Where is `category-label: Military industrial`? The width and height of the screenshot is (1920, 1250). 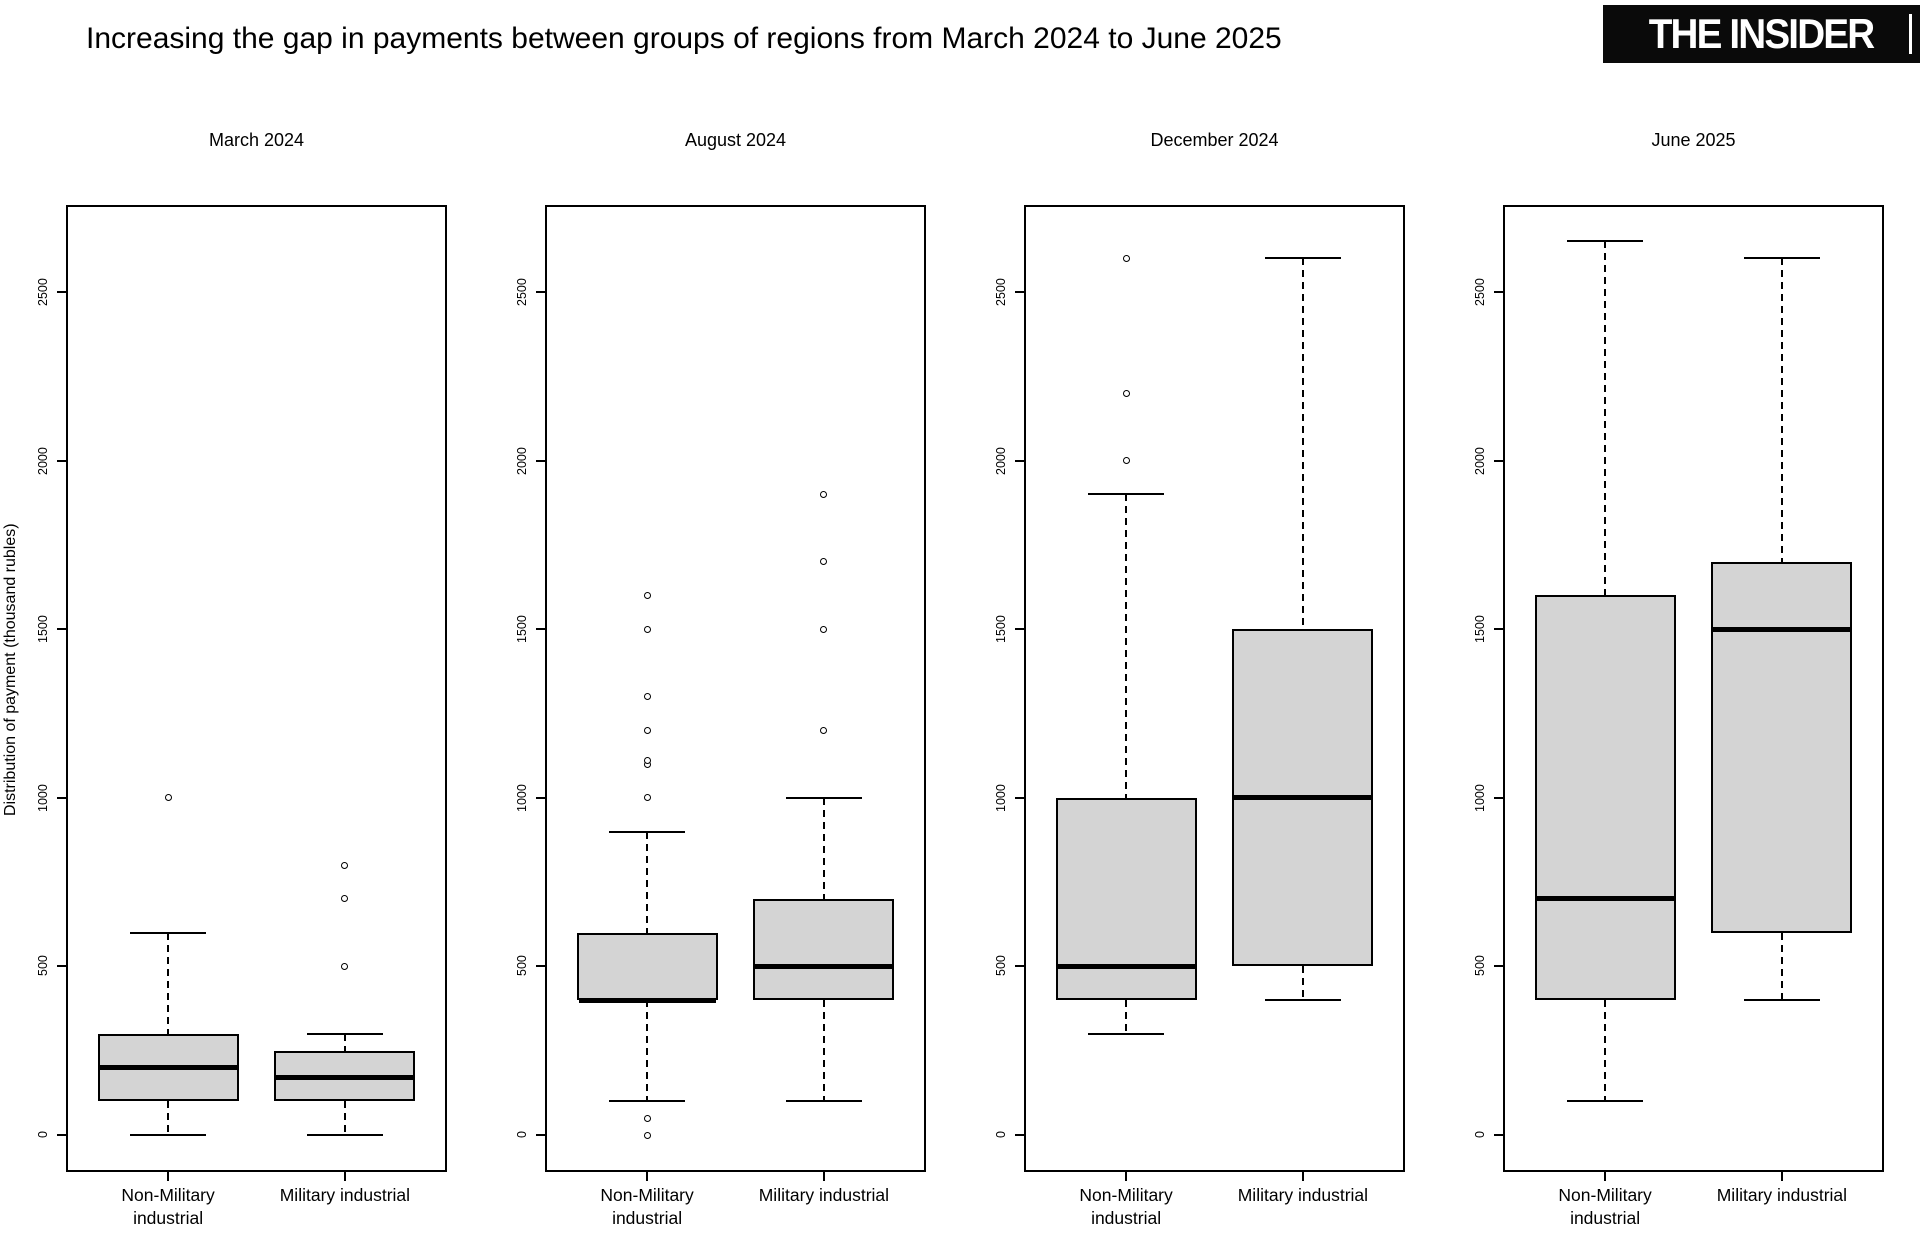 category-label: Military industrial is located at coordinates (1782, 1195).